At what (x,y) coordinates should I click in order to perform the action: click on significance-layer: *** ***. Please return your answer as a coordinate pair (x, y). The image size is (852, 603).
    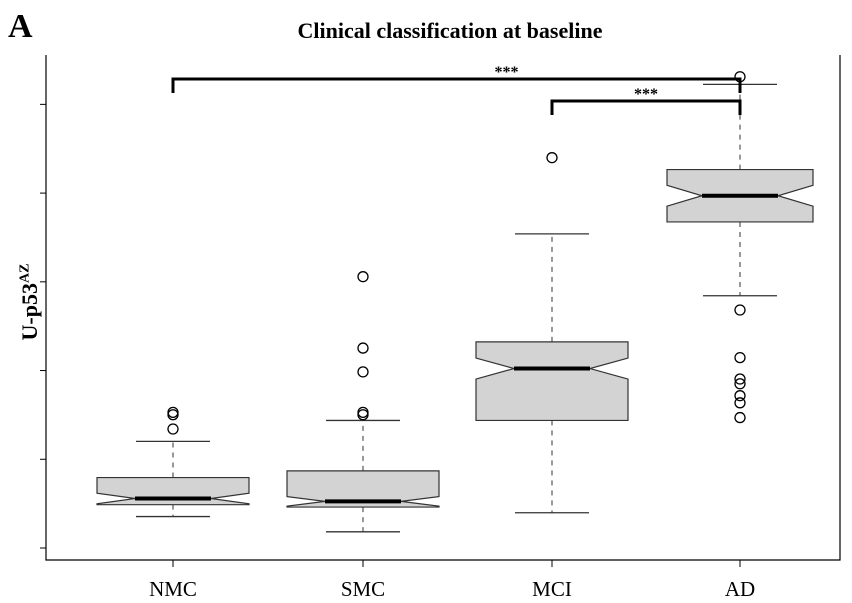
    Looking at the image, I should click on (456, 89).